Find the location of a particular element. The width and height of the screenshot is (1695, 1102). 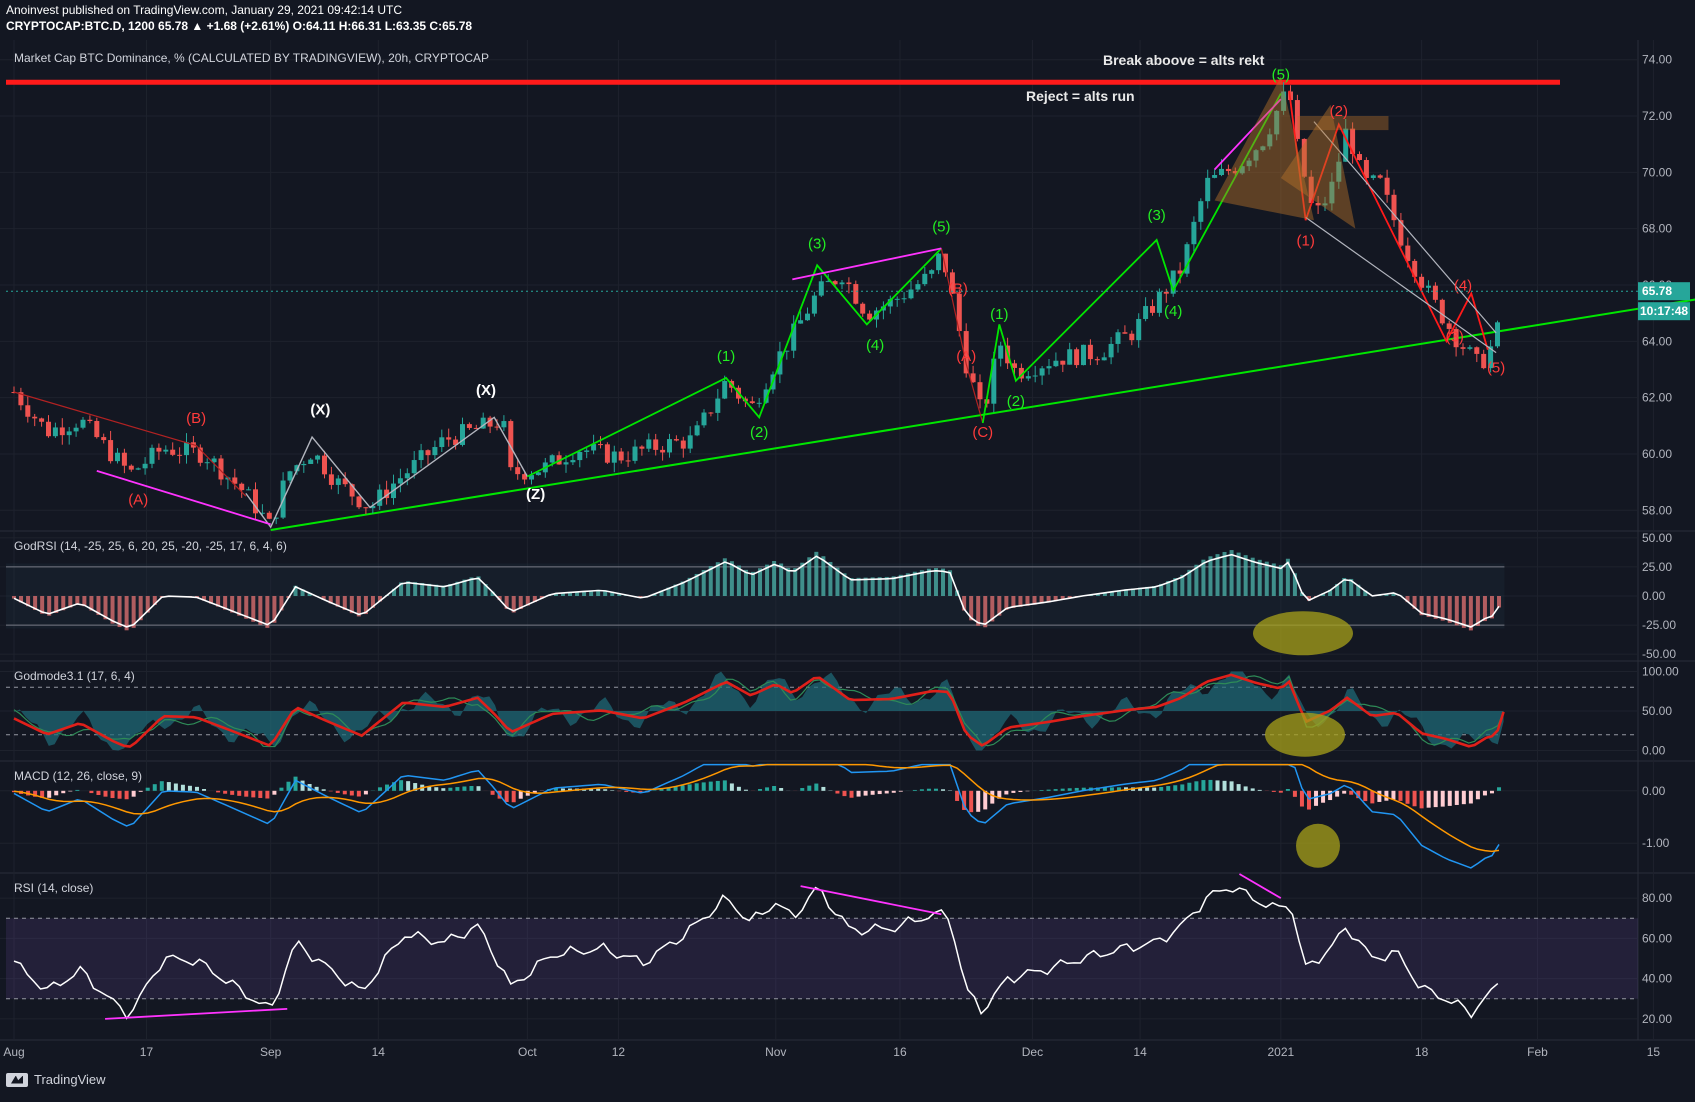

x-tick-label: Aug is located at coordinates (13, 1052).